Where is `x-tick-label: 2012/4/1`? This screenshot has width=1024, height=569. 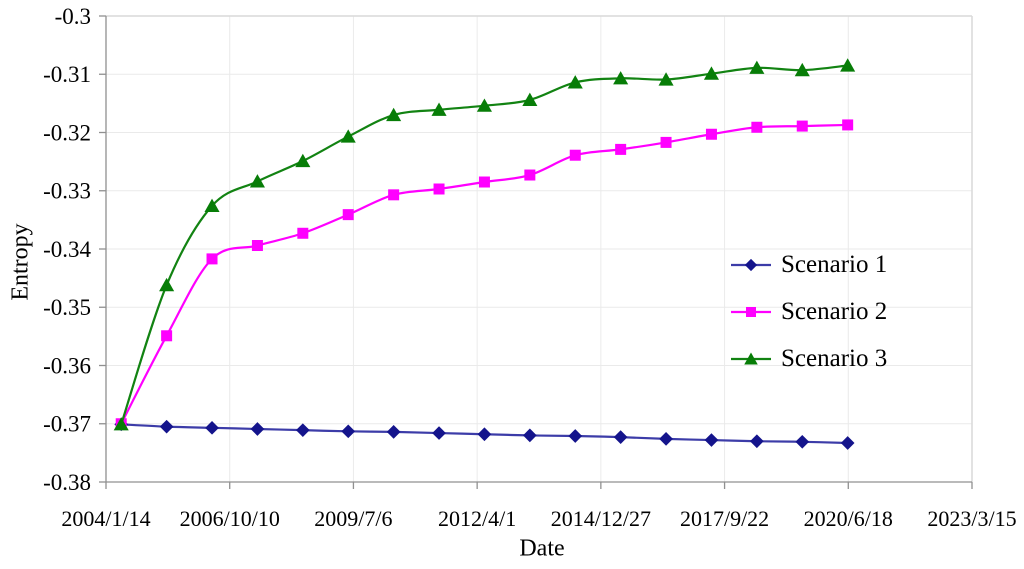
x-tick-label: 2012/4/1 is located at coordinates (477, 518).